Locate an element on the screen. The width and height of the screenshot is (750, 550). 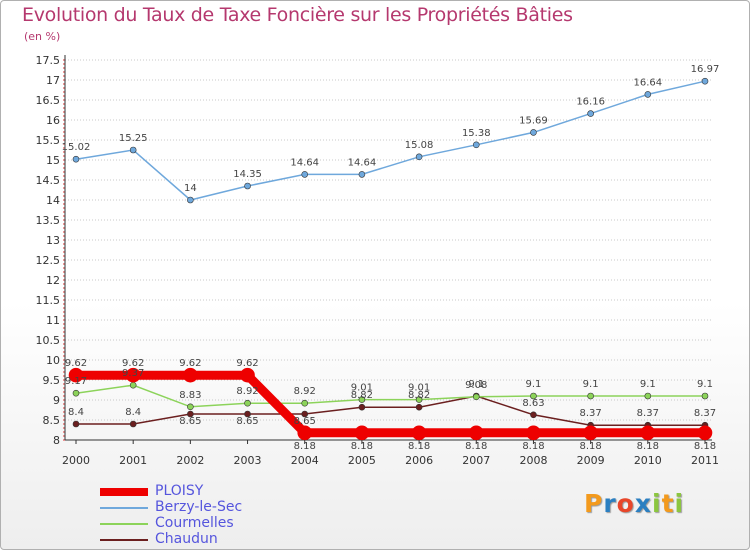
logo-letter: o is located at coordinates (625, 503).